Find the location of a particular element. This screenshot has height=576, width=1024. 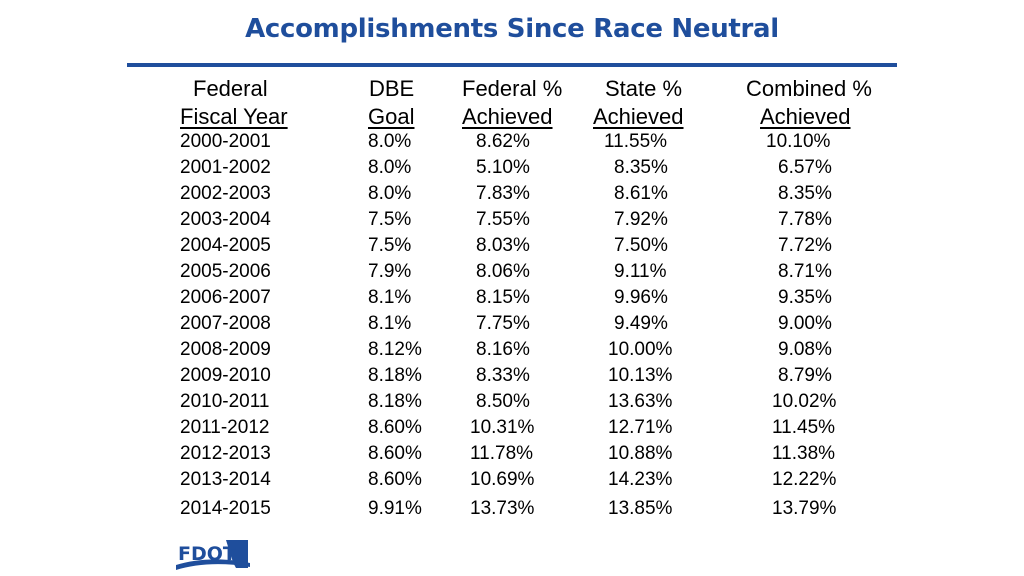

table-row: 2010-2011 8.18% 8.50% 13.63% 10.02% is located at coordinates (512, 404).